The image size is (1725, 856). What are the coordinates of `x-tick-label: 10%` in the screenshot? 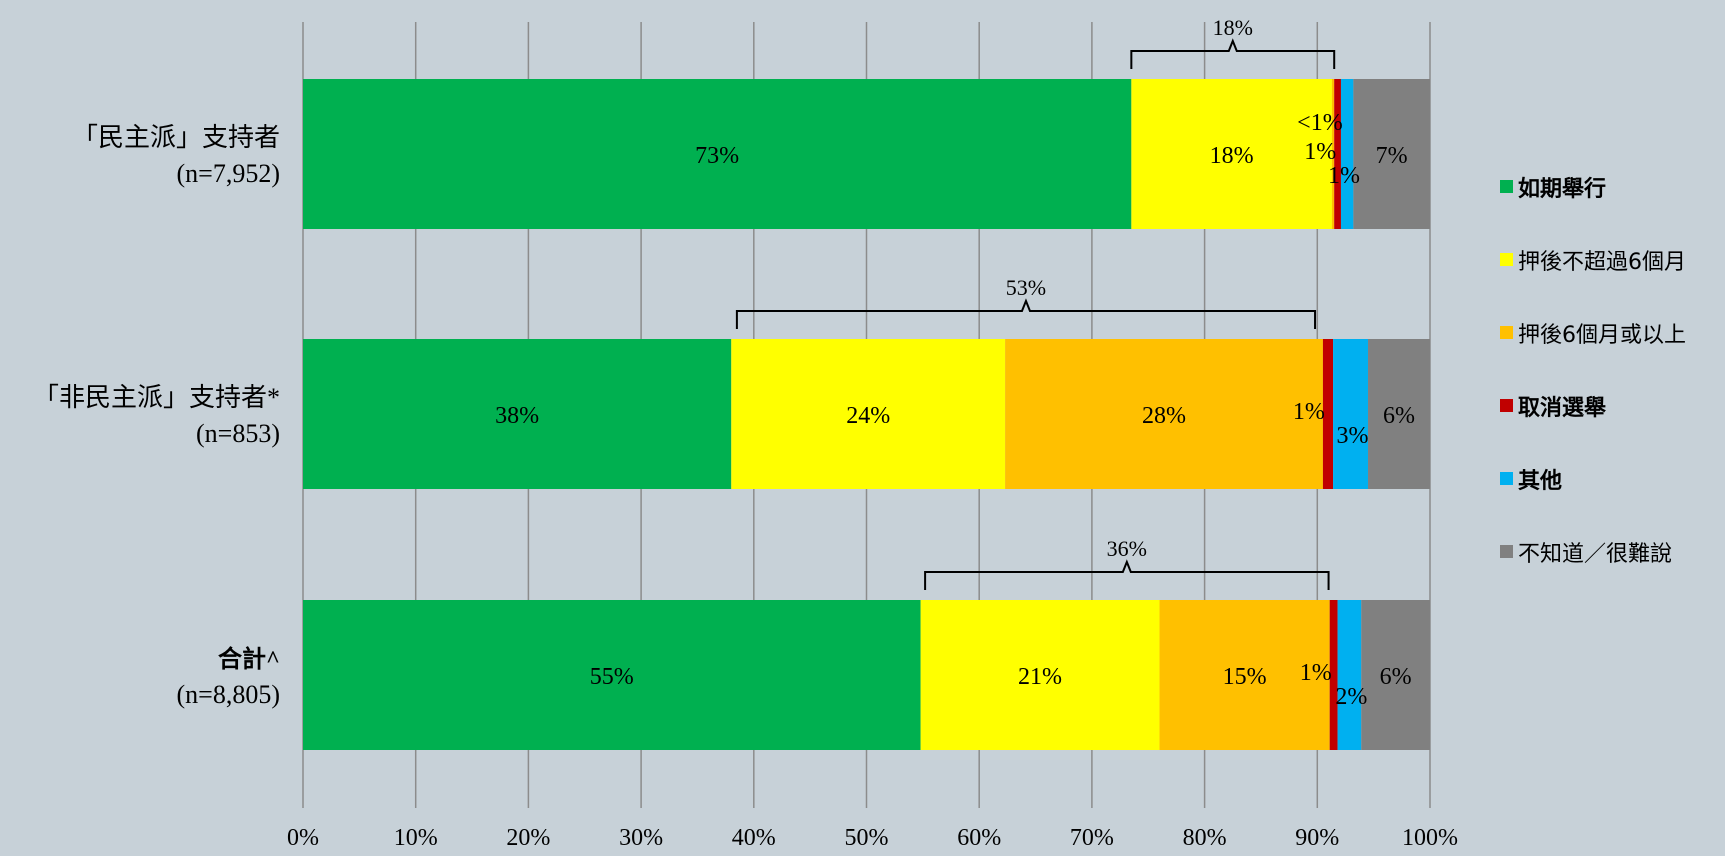 It's located at (416, 838).